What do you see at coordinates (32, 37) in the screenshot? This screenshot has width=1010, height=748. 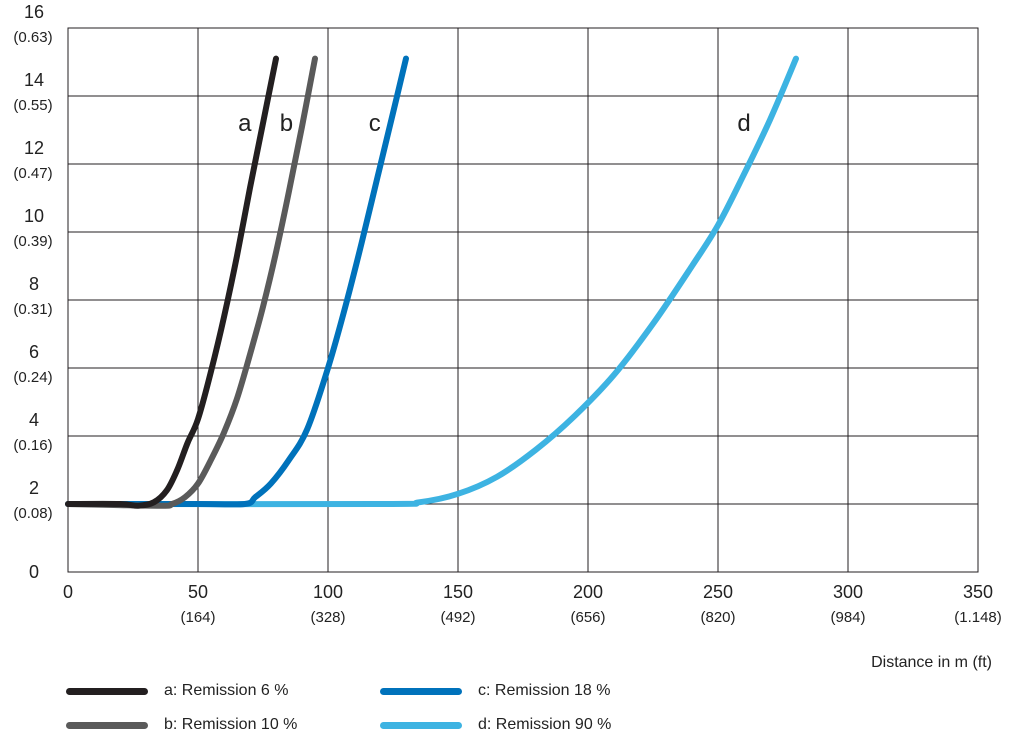 I see `y-tick-sublabel: (0.63)` at bounding box center [32, 37].